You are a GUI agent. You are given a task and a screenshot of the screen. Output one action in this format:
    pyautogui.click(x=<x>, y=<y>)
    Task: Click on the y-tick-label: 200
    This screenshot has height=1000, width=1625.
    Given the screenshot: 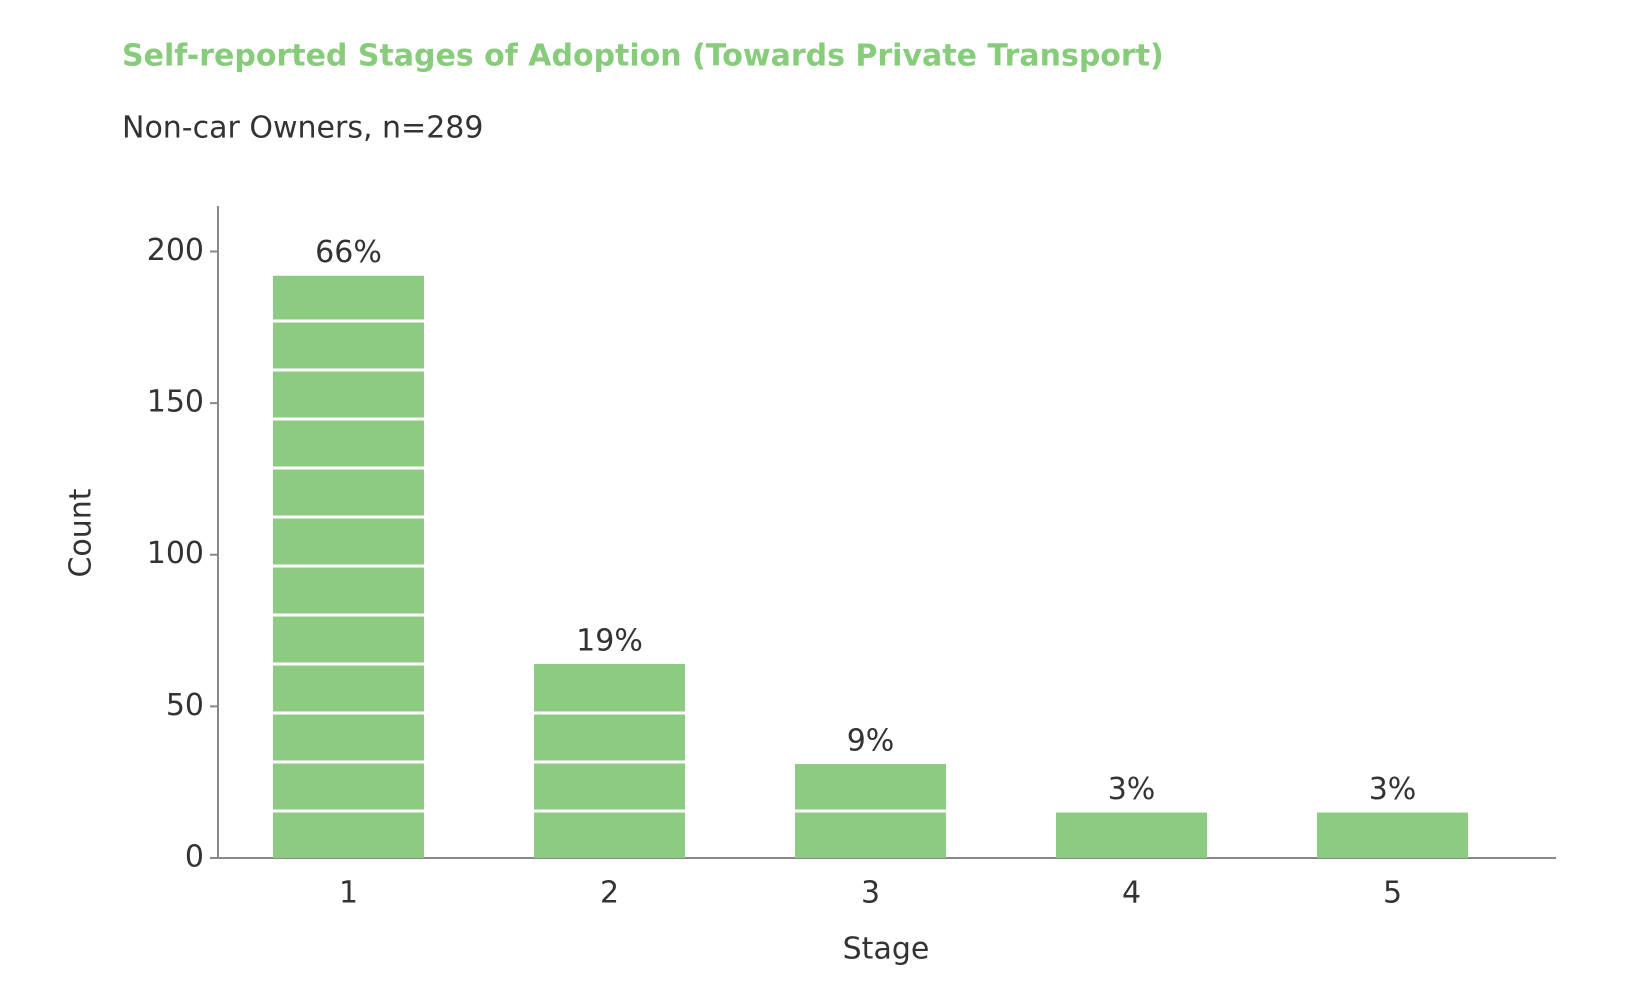 What is the action you would take?
    pyautogui.click(x=175, y=250)
    